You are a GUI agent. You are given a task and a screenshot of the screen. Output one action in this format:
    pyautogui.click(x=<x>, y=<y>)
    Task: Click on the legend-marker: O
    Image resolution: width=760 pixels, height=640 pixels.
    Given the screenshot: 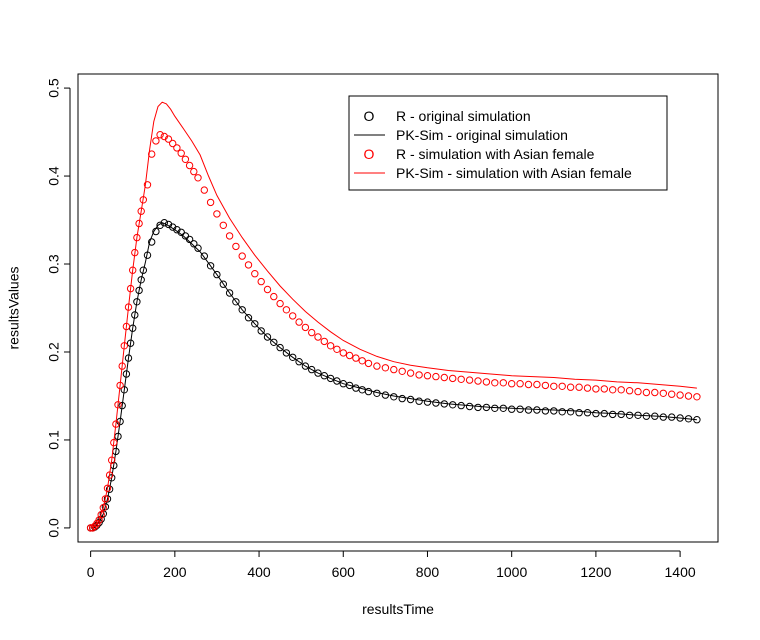 What is the action you would take?
    pyautogui.click(x=369, y=116)
    